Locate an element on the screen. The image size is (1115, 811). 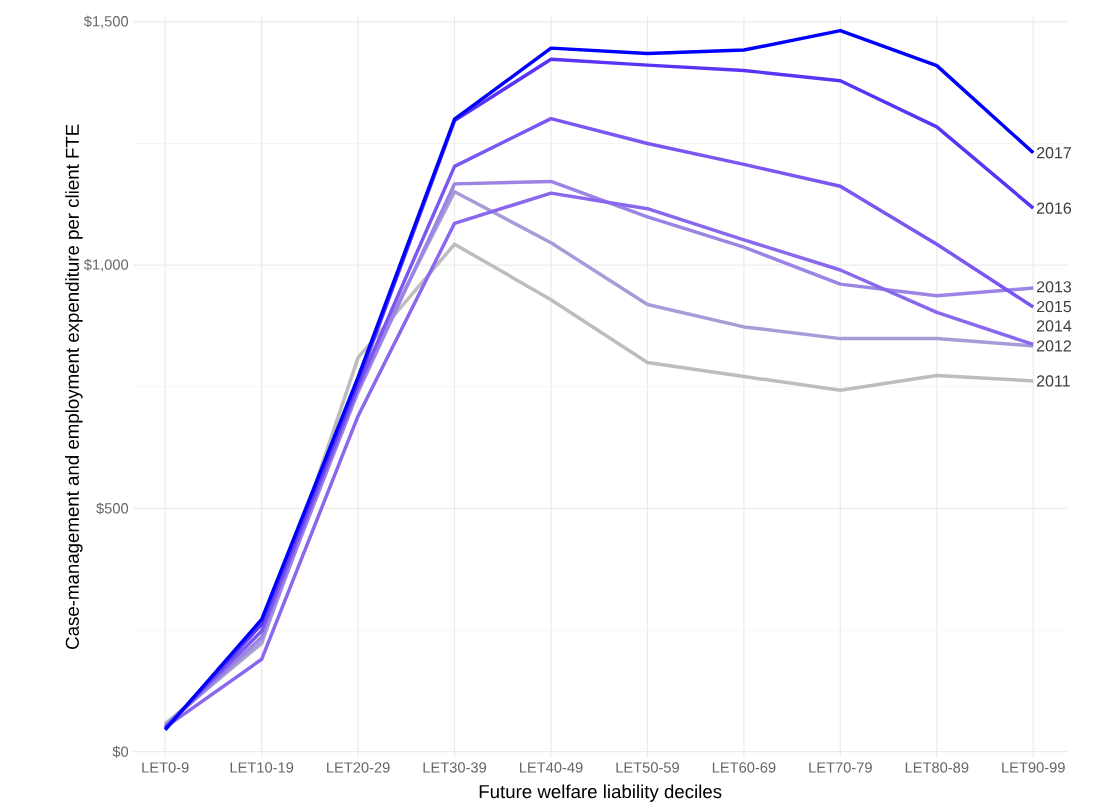
x-tick-label: LET30-39 is located at coordinates (455, 767).